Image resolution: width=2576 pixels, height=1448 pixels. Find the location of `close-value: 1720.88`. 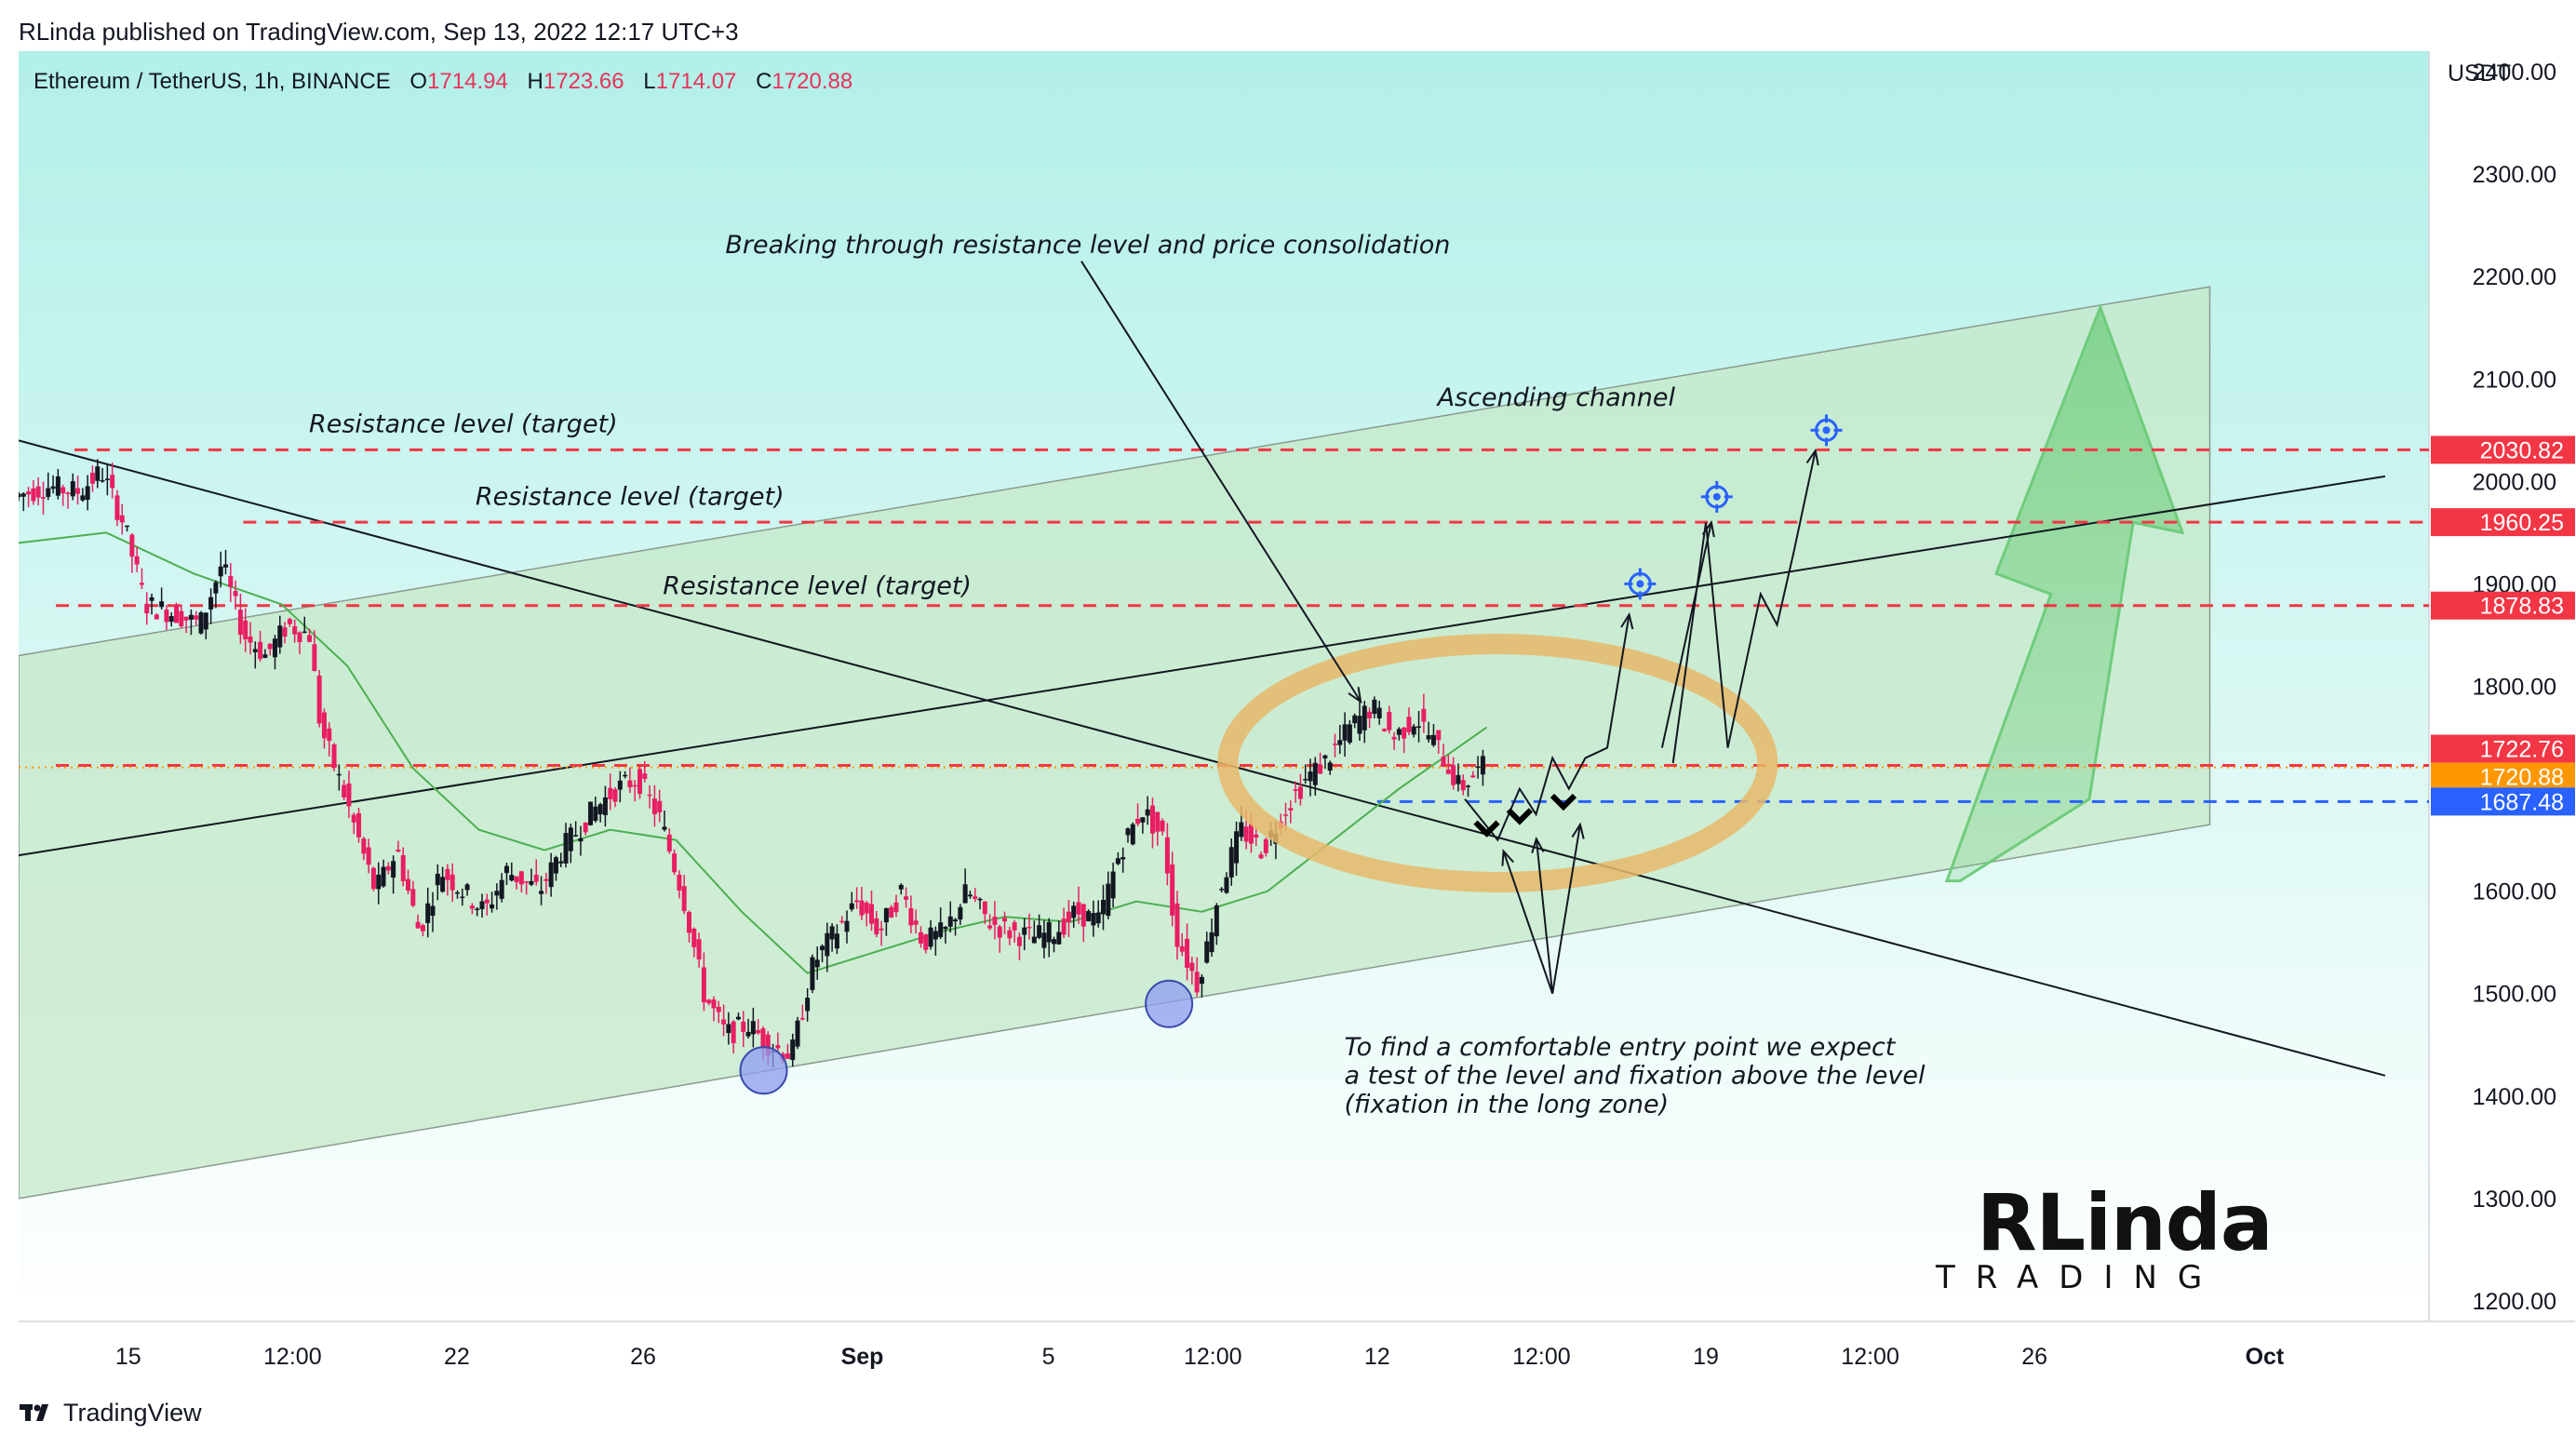

close-value: 1720.88 is located at coordinates (812, 81).